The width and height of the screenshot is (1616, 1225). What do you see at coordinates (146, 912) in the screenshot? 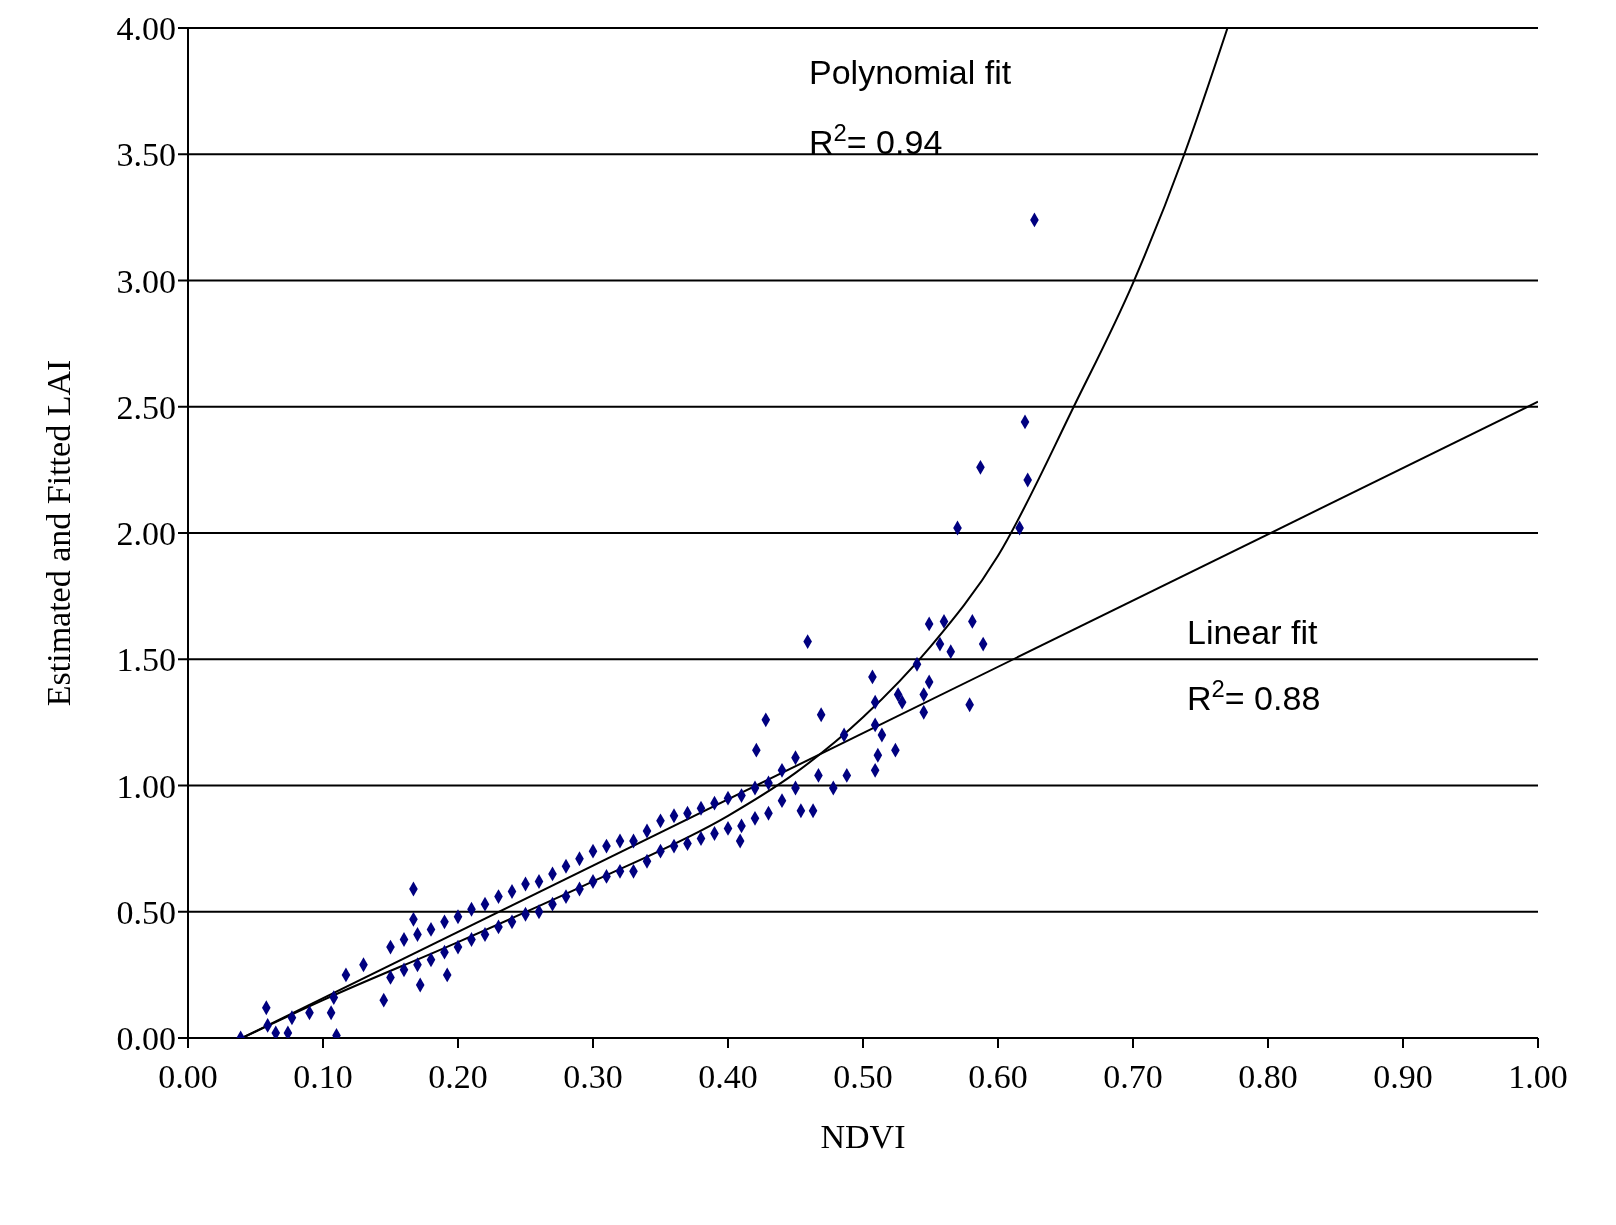
I see `y-tick-label: 0.50` at bounding box center [146, 912].